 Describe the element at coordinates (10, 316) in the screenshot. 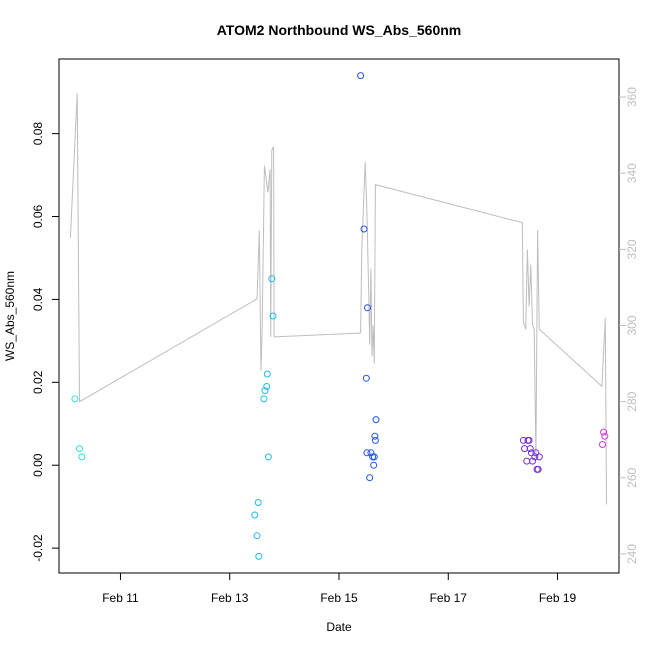

I see `y-axis-label: WS_Abs_560nm` at that location.